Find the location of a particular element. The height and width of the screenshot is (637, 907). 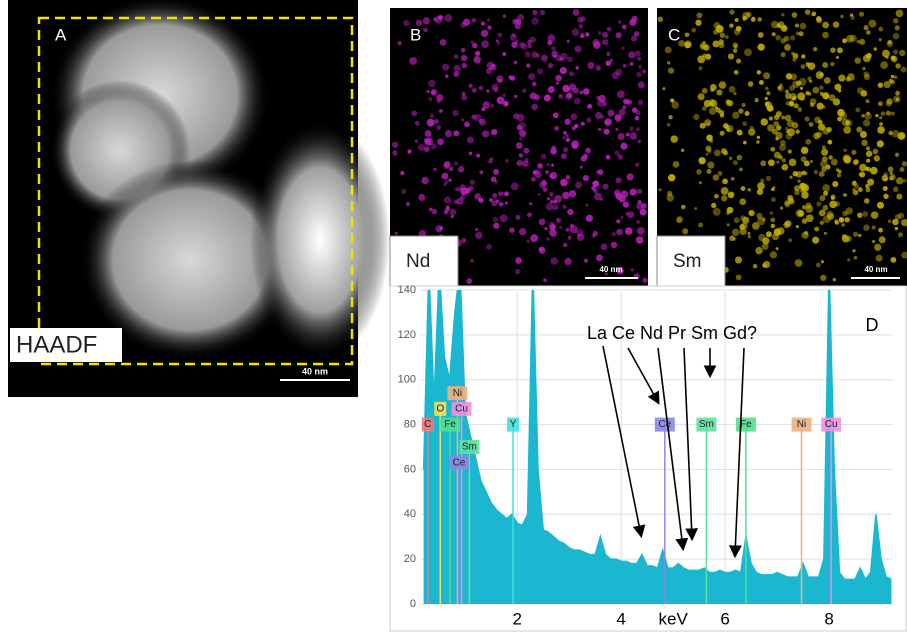

y-tick-label: 40 is located at coordinates (410, 514).